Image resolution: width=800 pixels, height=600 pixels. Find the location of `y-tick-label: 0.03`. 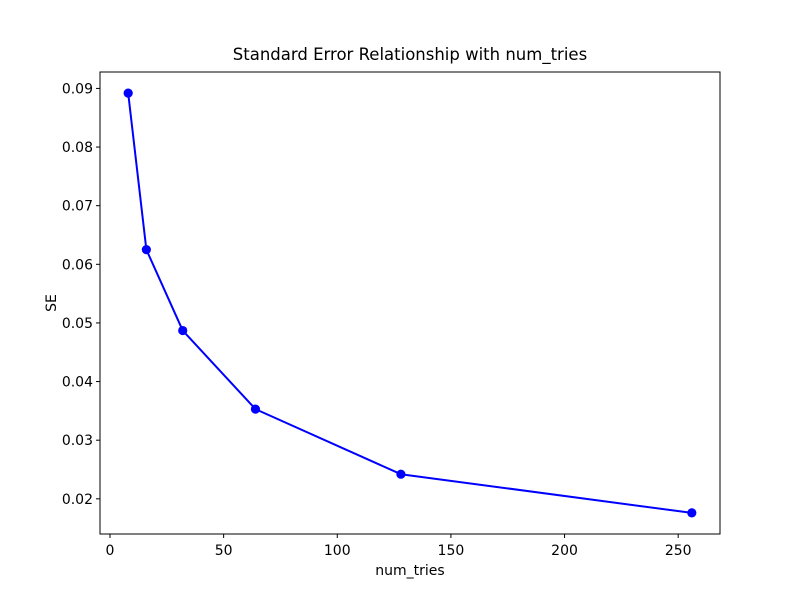

y-tick-label: 0.03 is located at coordinates (77, 441).